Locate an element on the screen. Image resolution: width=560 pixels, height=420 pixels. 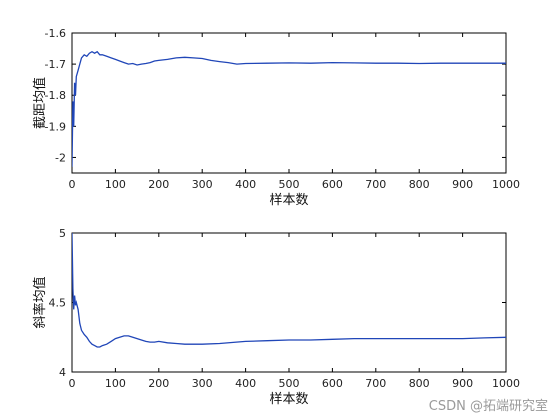
intercept-ytick-label: -1.6 is located at coordinates (55, 33).